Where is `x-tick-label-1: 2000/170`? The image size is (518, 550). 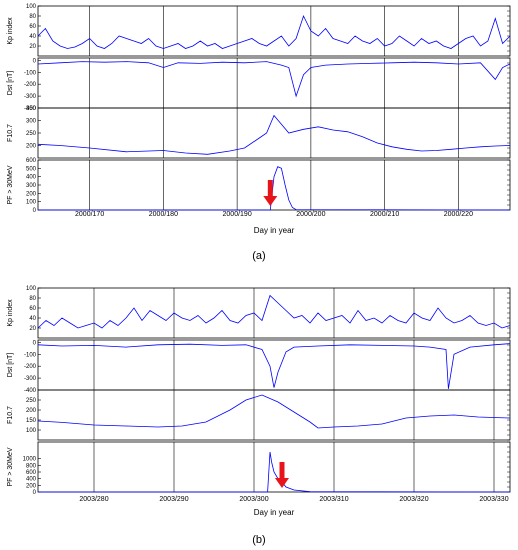 x-tick-label-1: 2000/170 is located at coordinates (89, 214).